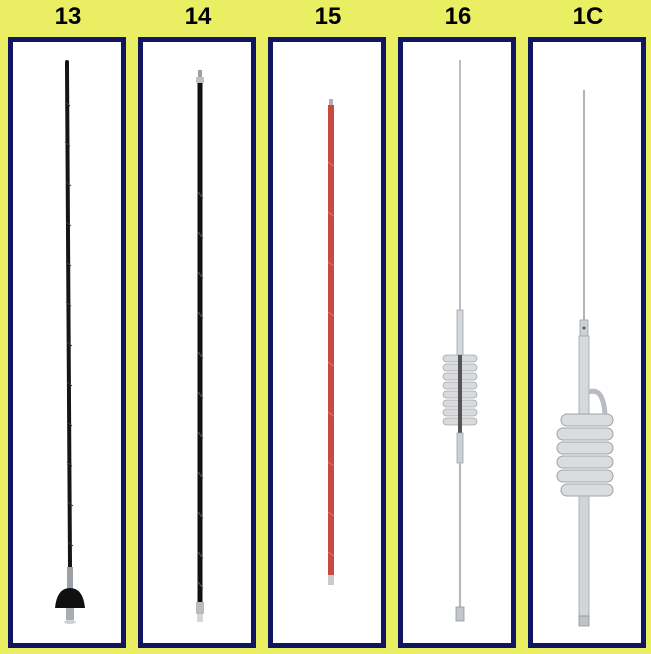  I want to click on antenna-label-15: 15, so click(328, 16).